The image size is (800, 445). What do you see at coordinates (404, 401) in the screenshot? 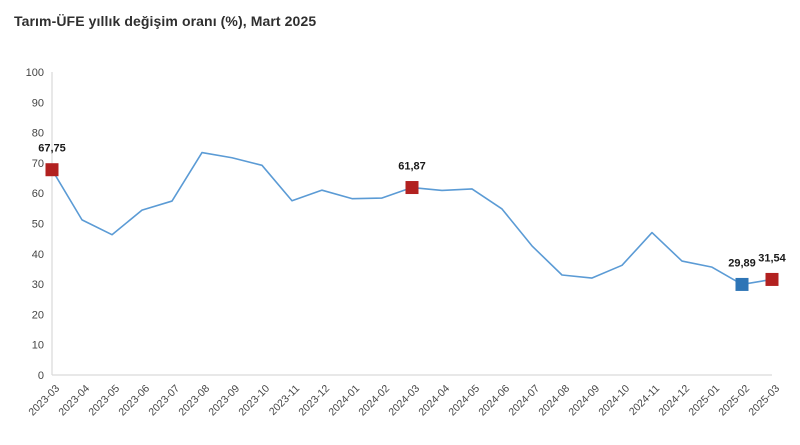
I see `x-axis-tick-label: 2024-03` at bounding box center [404, 401].